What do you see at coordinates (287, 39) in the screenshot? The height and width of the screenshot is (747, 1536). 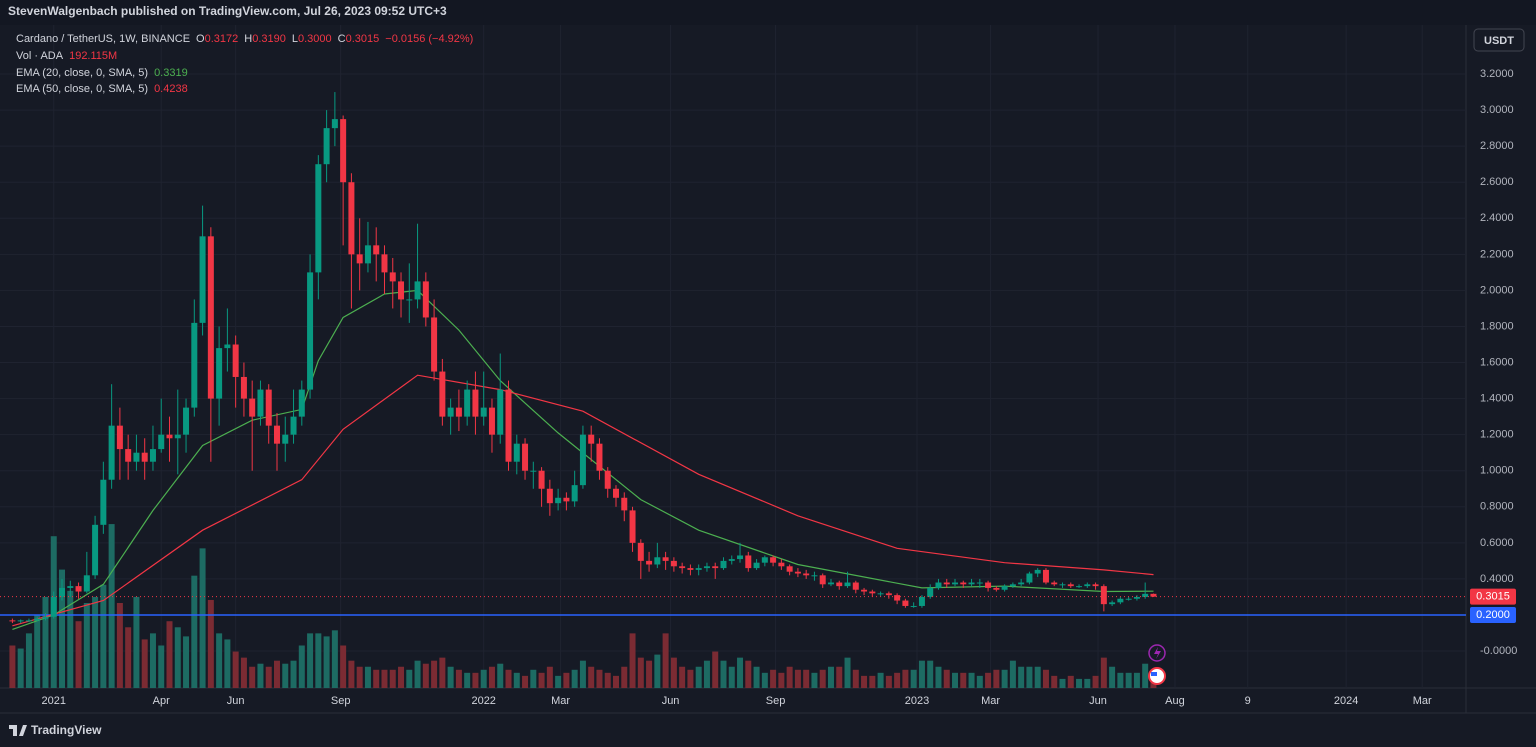 I see `ohlc: O0.3172 H0.3190 L0.3000 C0.3015` at bounding box center [287, 39].